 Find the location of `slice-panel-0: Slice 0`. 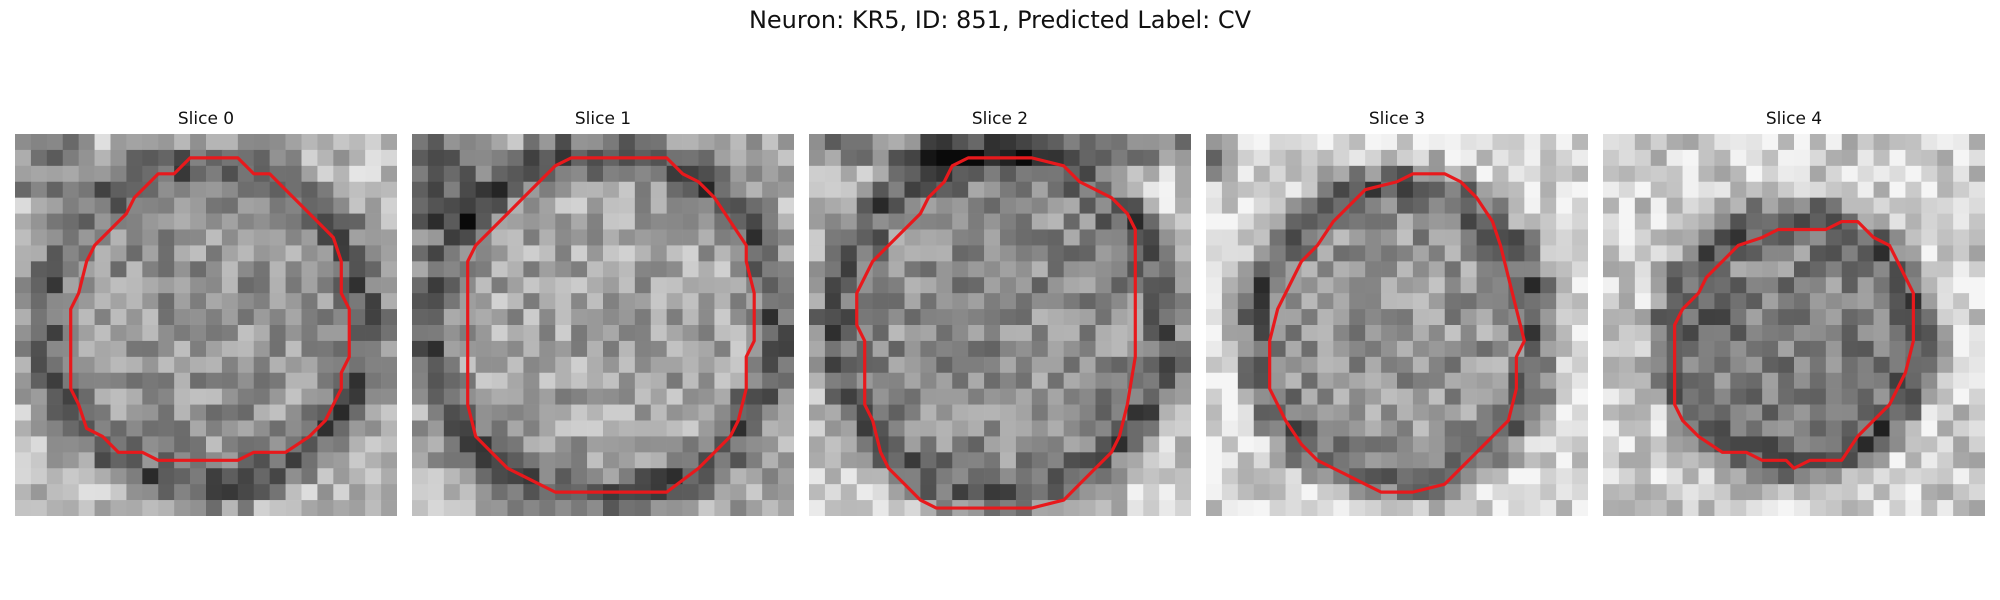

slice-panel-0: Slice 0 is located at coordinates (206, 312).